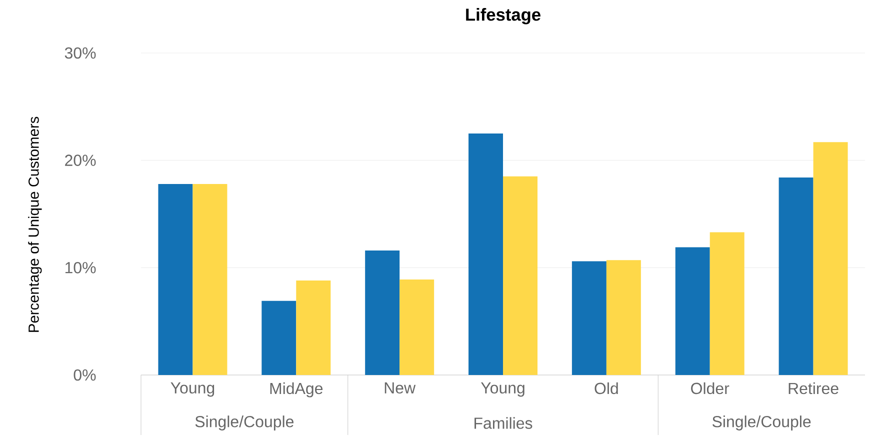 Image resolution: width=881 pixels, height=446 pixels. What do you see at coordinates (503, 16) in the screenshot?
I see `chart-title: Lifestage` at bounding box center [503, 16].